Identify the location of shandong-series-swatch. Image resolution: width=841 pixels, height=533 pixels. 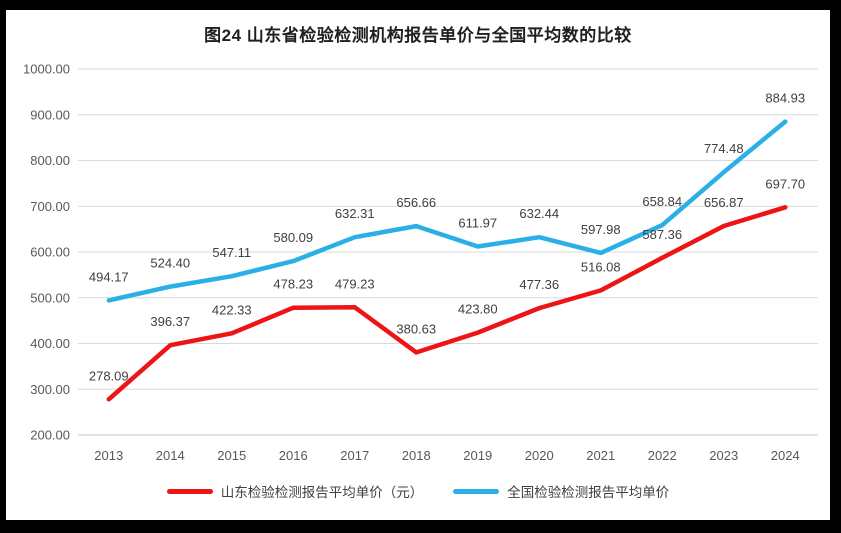
(189, 491).